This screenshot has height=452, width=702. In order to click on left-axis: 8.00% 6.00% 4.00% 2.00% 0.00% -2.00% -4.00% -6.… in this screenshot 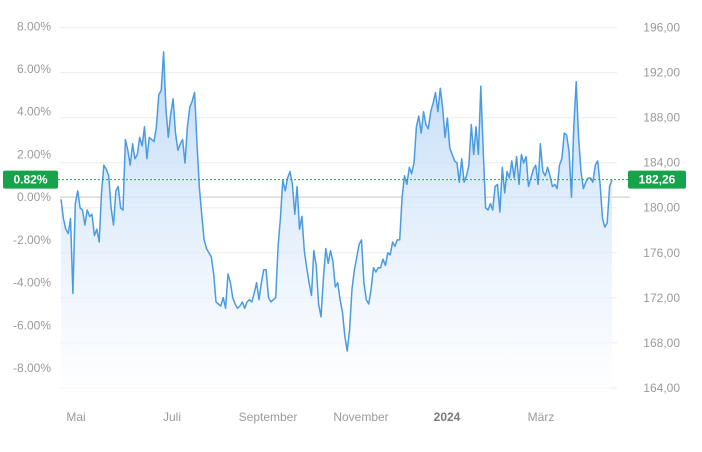, I will do `click(32, 197)`.